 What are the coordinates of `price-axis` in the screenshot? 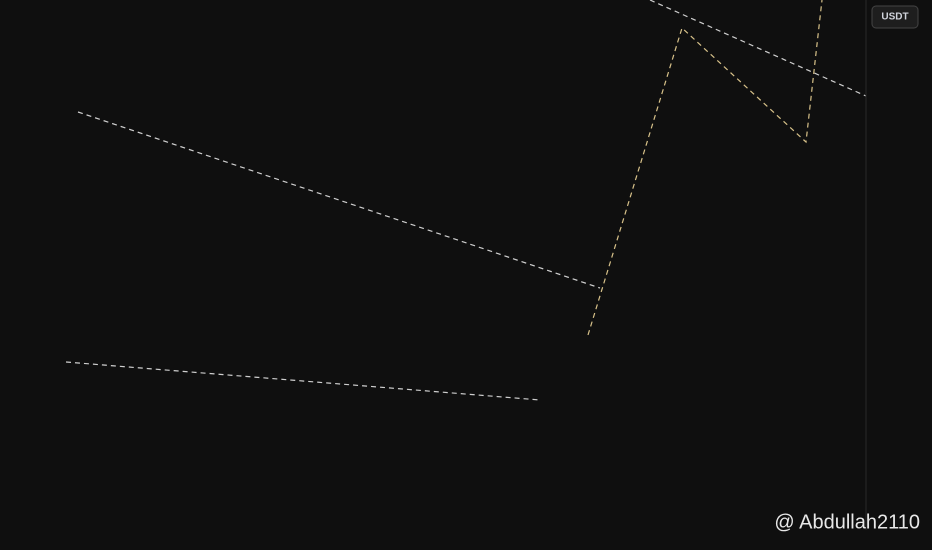 It's located at (899, 275).